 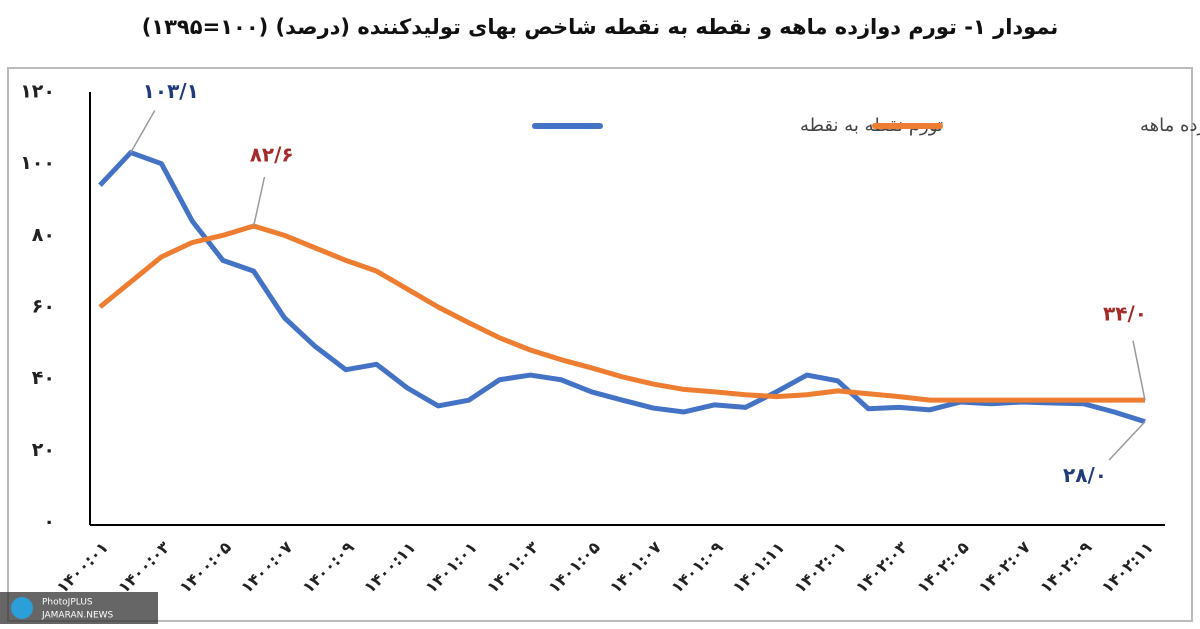 I want to click on data-label: ۱۰۳/۱, so click(x=171, y=91).